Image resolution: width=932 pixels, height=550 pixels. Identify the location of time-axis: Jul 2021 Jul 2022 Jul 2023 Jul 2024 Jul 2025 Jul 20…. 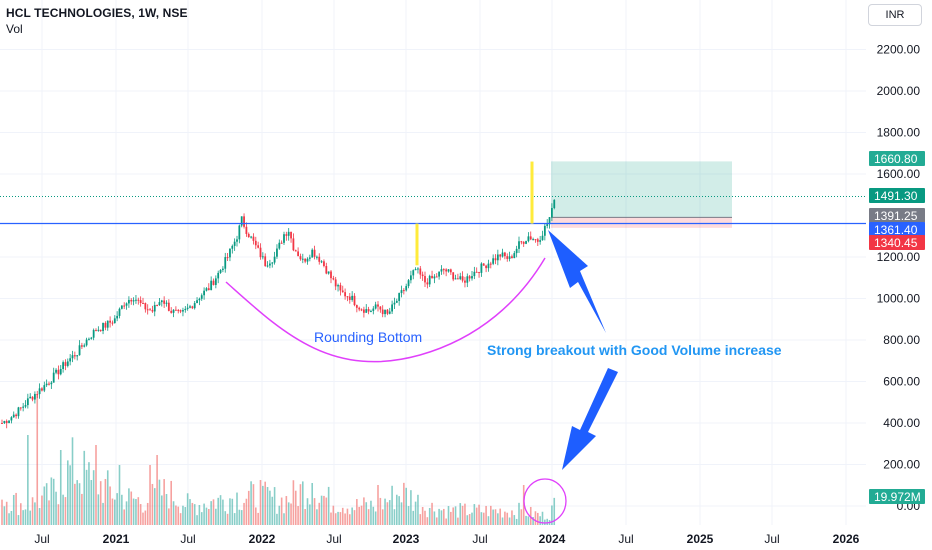
(446, 539).